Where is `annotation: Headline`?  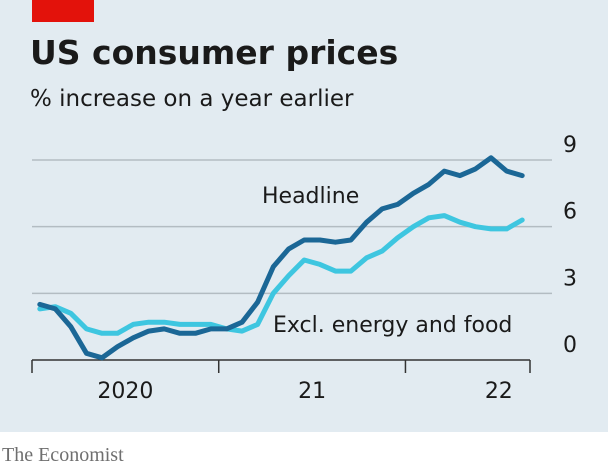 annotation: Headline is located at coordinates (310, 196).